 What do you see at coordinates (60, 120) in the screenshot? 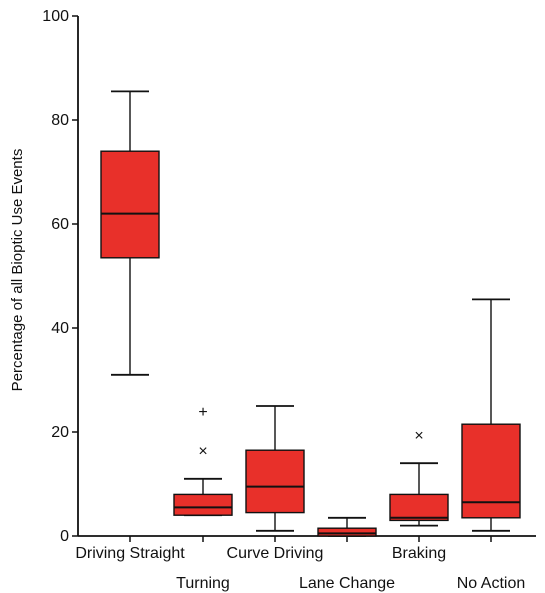
I see `y-tick-label: 80` at bounding box center [60, 120].